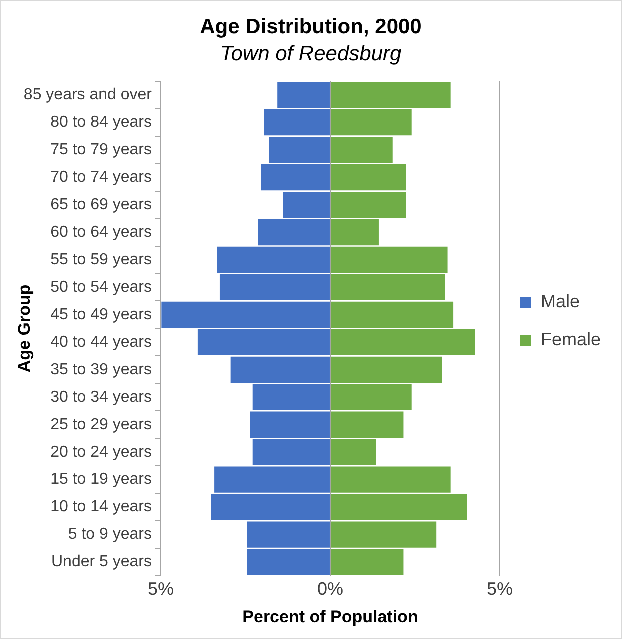  What do you see at coordinates (101, 287) in the screenshot?
I see `y-tick-label: 50 to 54 years` at bounding box center [101, 287].